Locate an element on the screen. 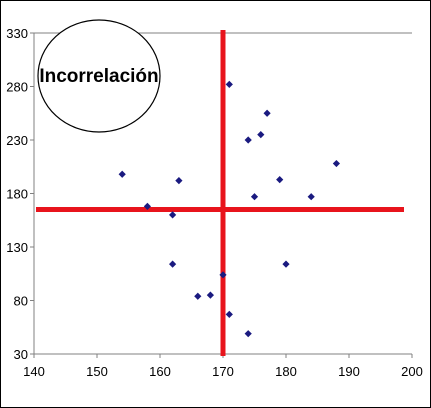  annotation-ellipse is located at coordinates (99, 76).